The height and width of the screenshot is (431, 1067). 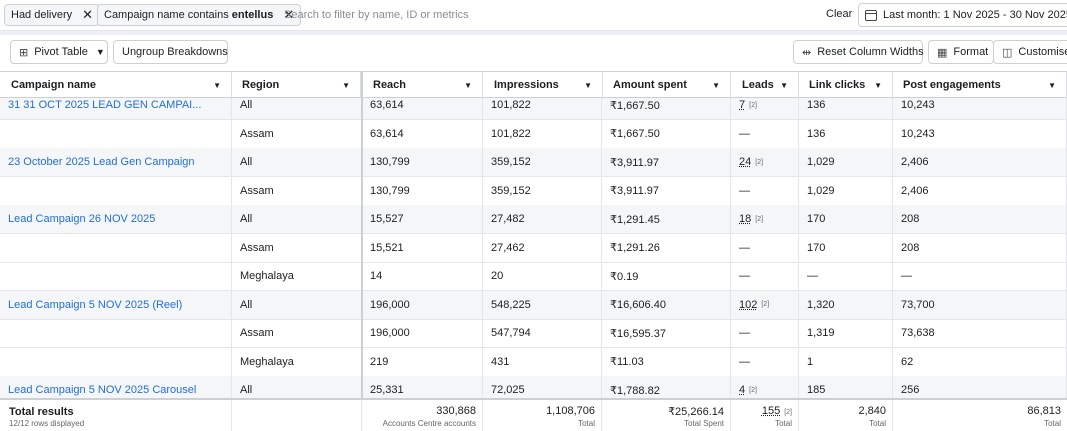 I want to click on leads-value: 4, so click(x=742, y=390).